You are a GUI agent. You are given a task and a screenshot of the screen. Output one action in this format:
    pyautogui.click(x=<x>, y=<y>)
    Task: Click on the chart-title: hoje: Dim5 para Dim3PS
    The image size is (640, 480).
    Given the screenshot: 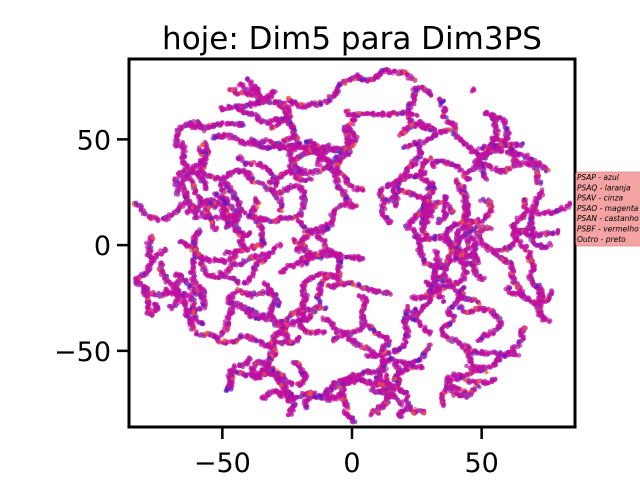 What is the action you would take?
    pyautogui.click(x=352, y=39)
    